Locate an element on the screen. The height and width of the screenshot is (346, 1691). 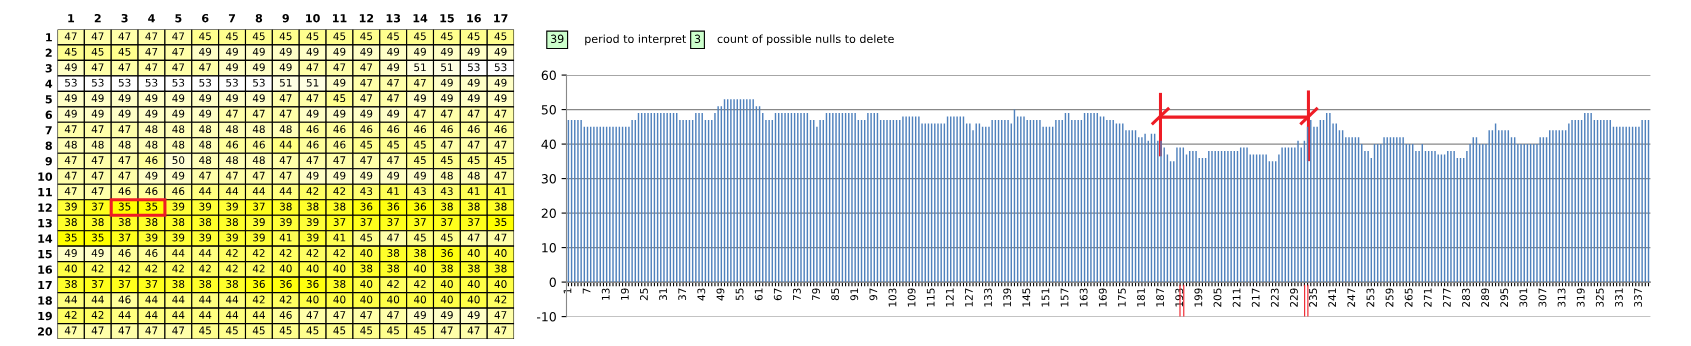
data-label: 51 is located at coordinates (447, 67).